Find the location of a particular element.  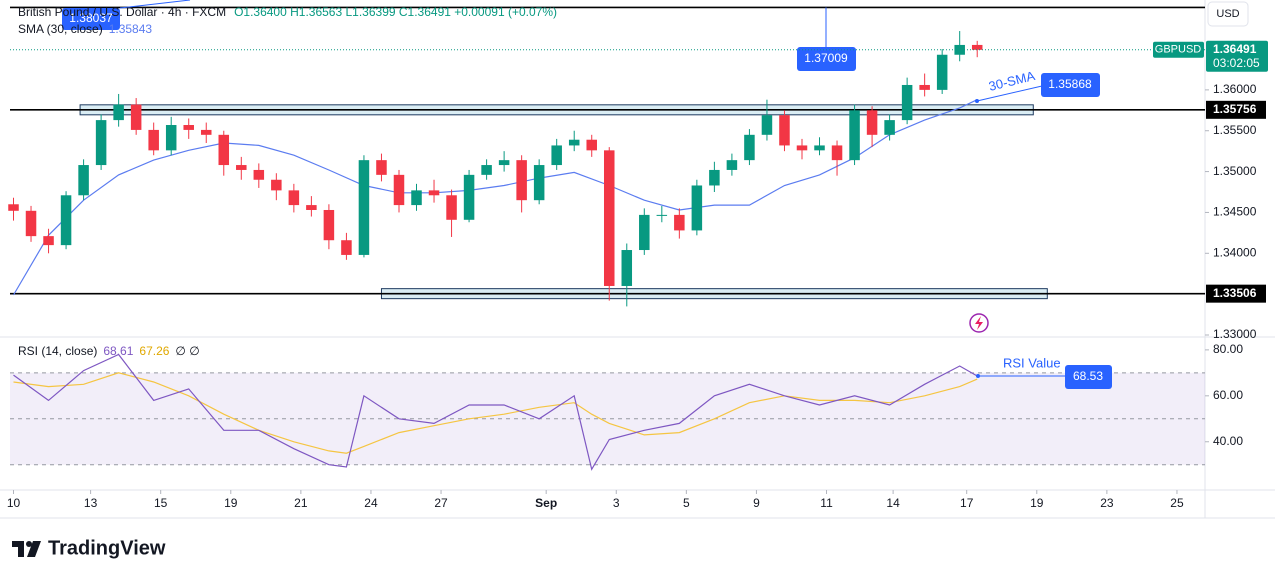

x-tick-label: 13 is located at coordinates (91, 503).